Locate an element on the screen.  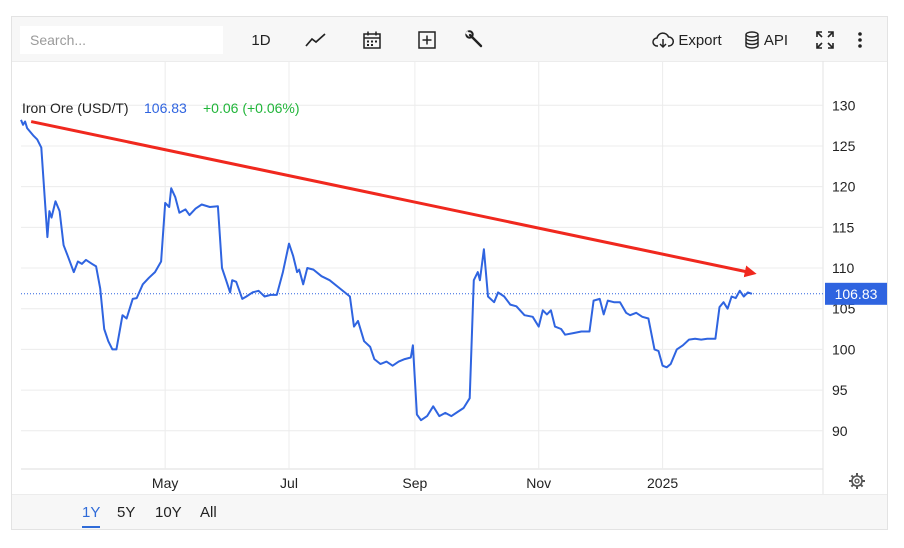
y-tick-label: 95 is located at coordinates (840, 390).